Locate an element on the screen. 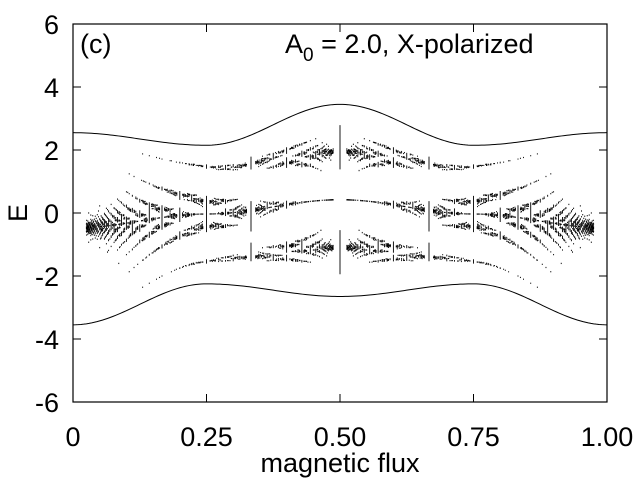 This screenshot has width=640, height=480. y-tick-label: 2 is located at coordinates (51, 151).